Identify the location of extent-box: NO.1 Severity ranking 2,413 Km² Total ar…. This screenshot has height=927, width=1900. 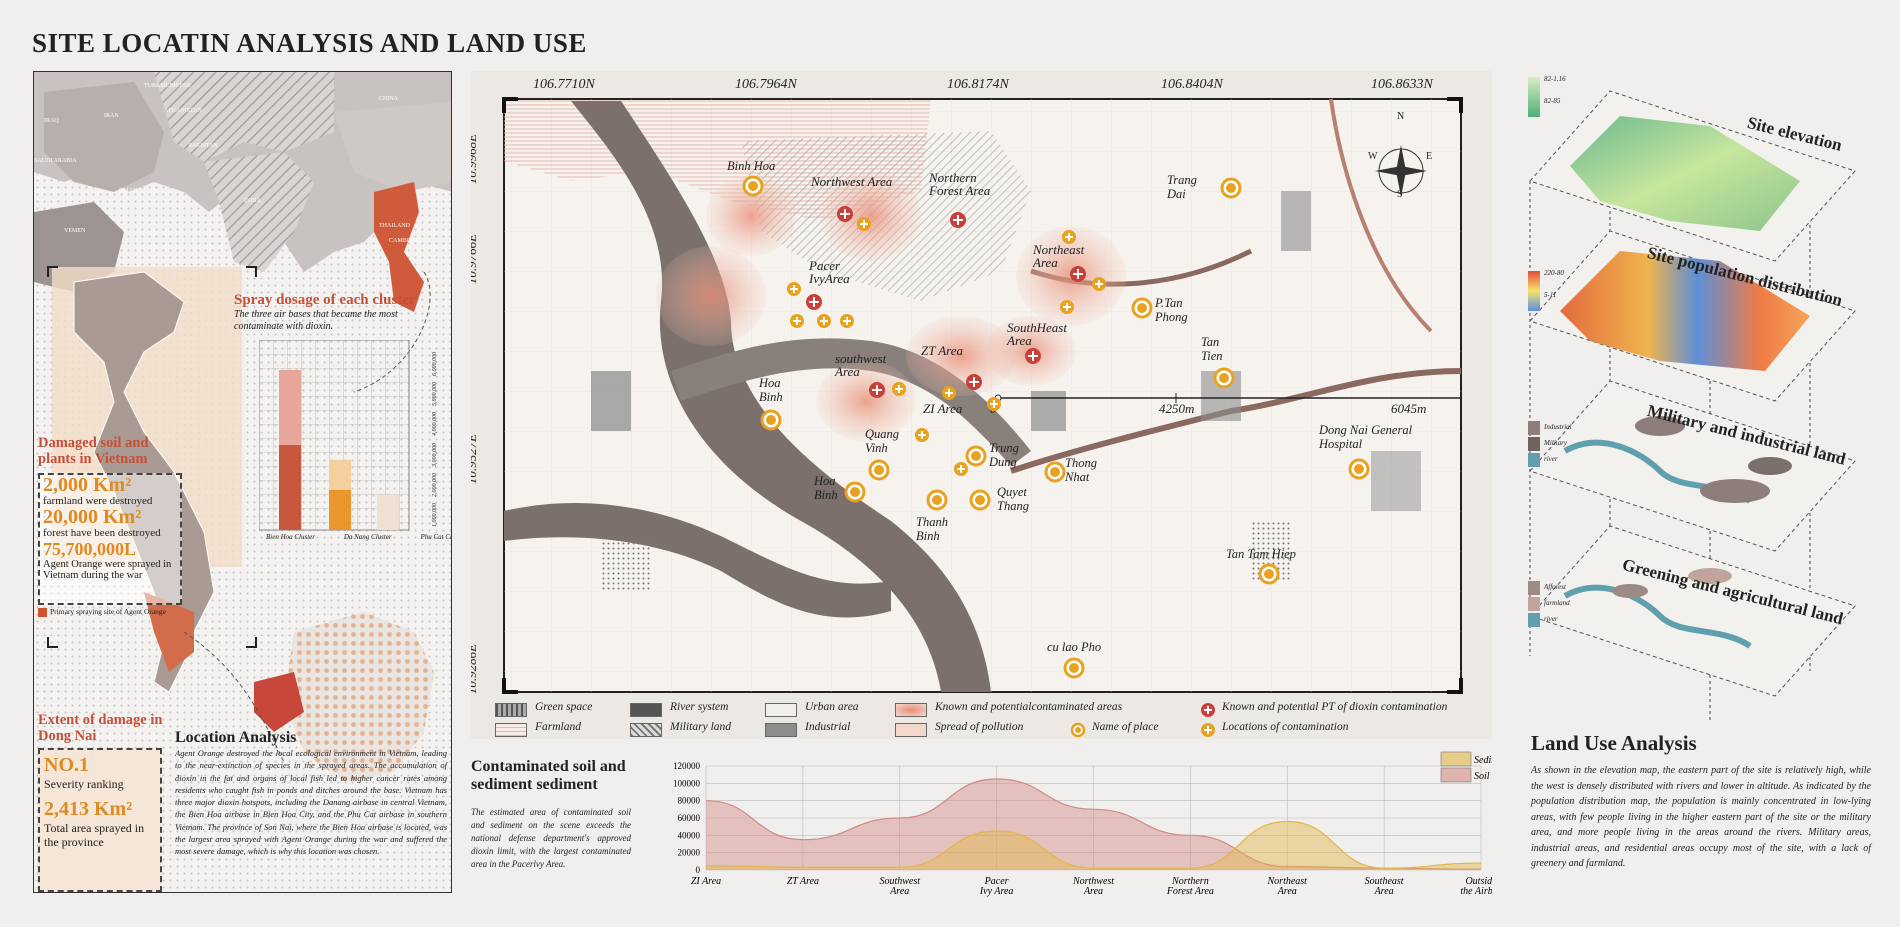
(100, 820).